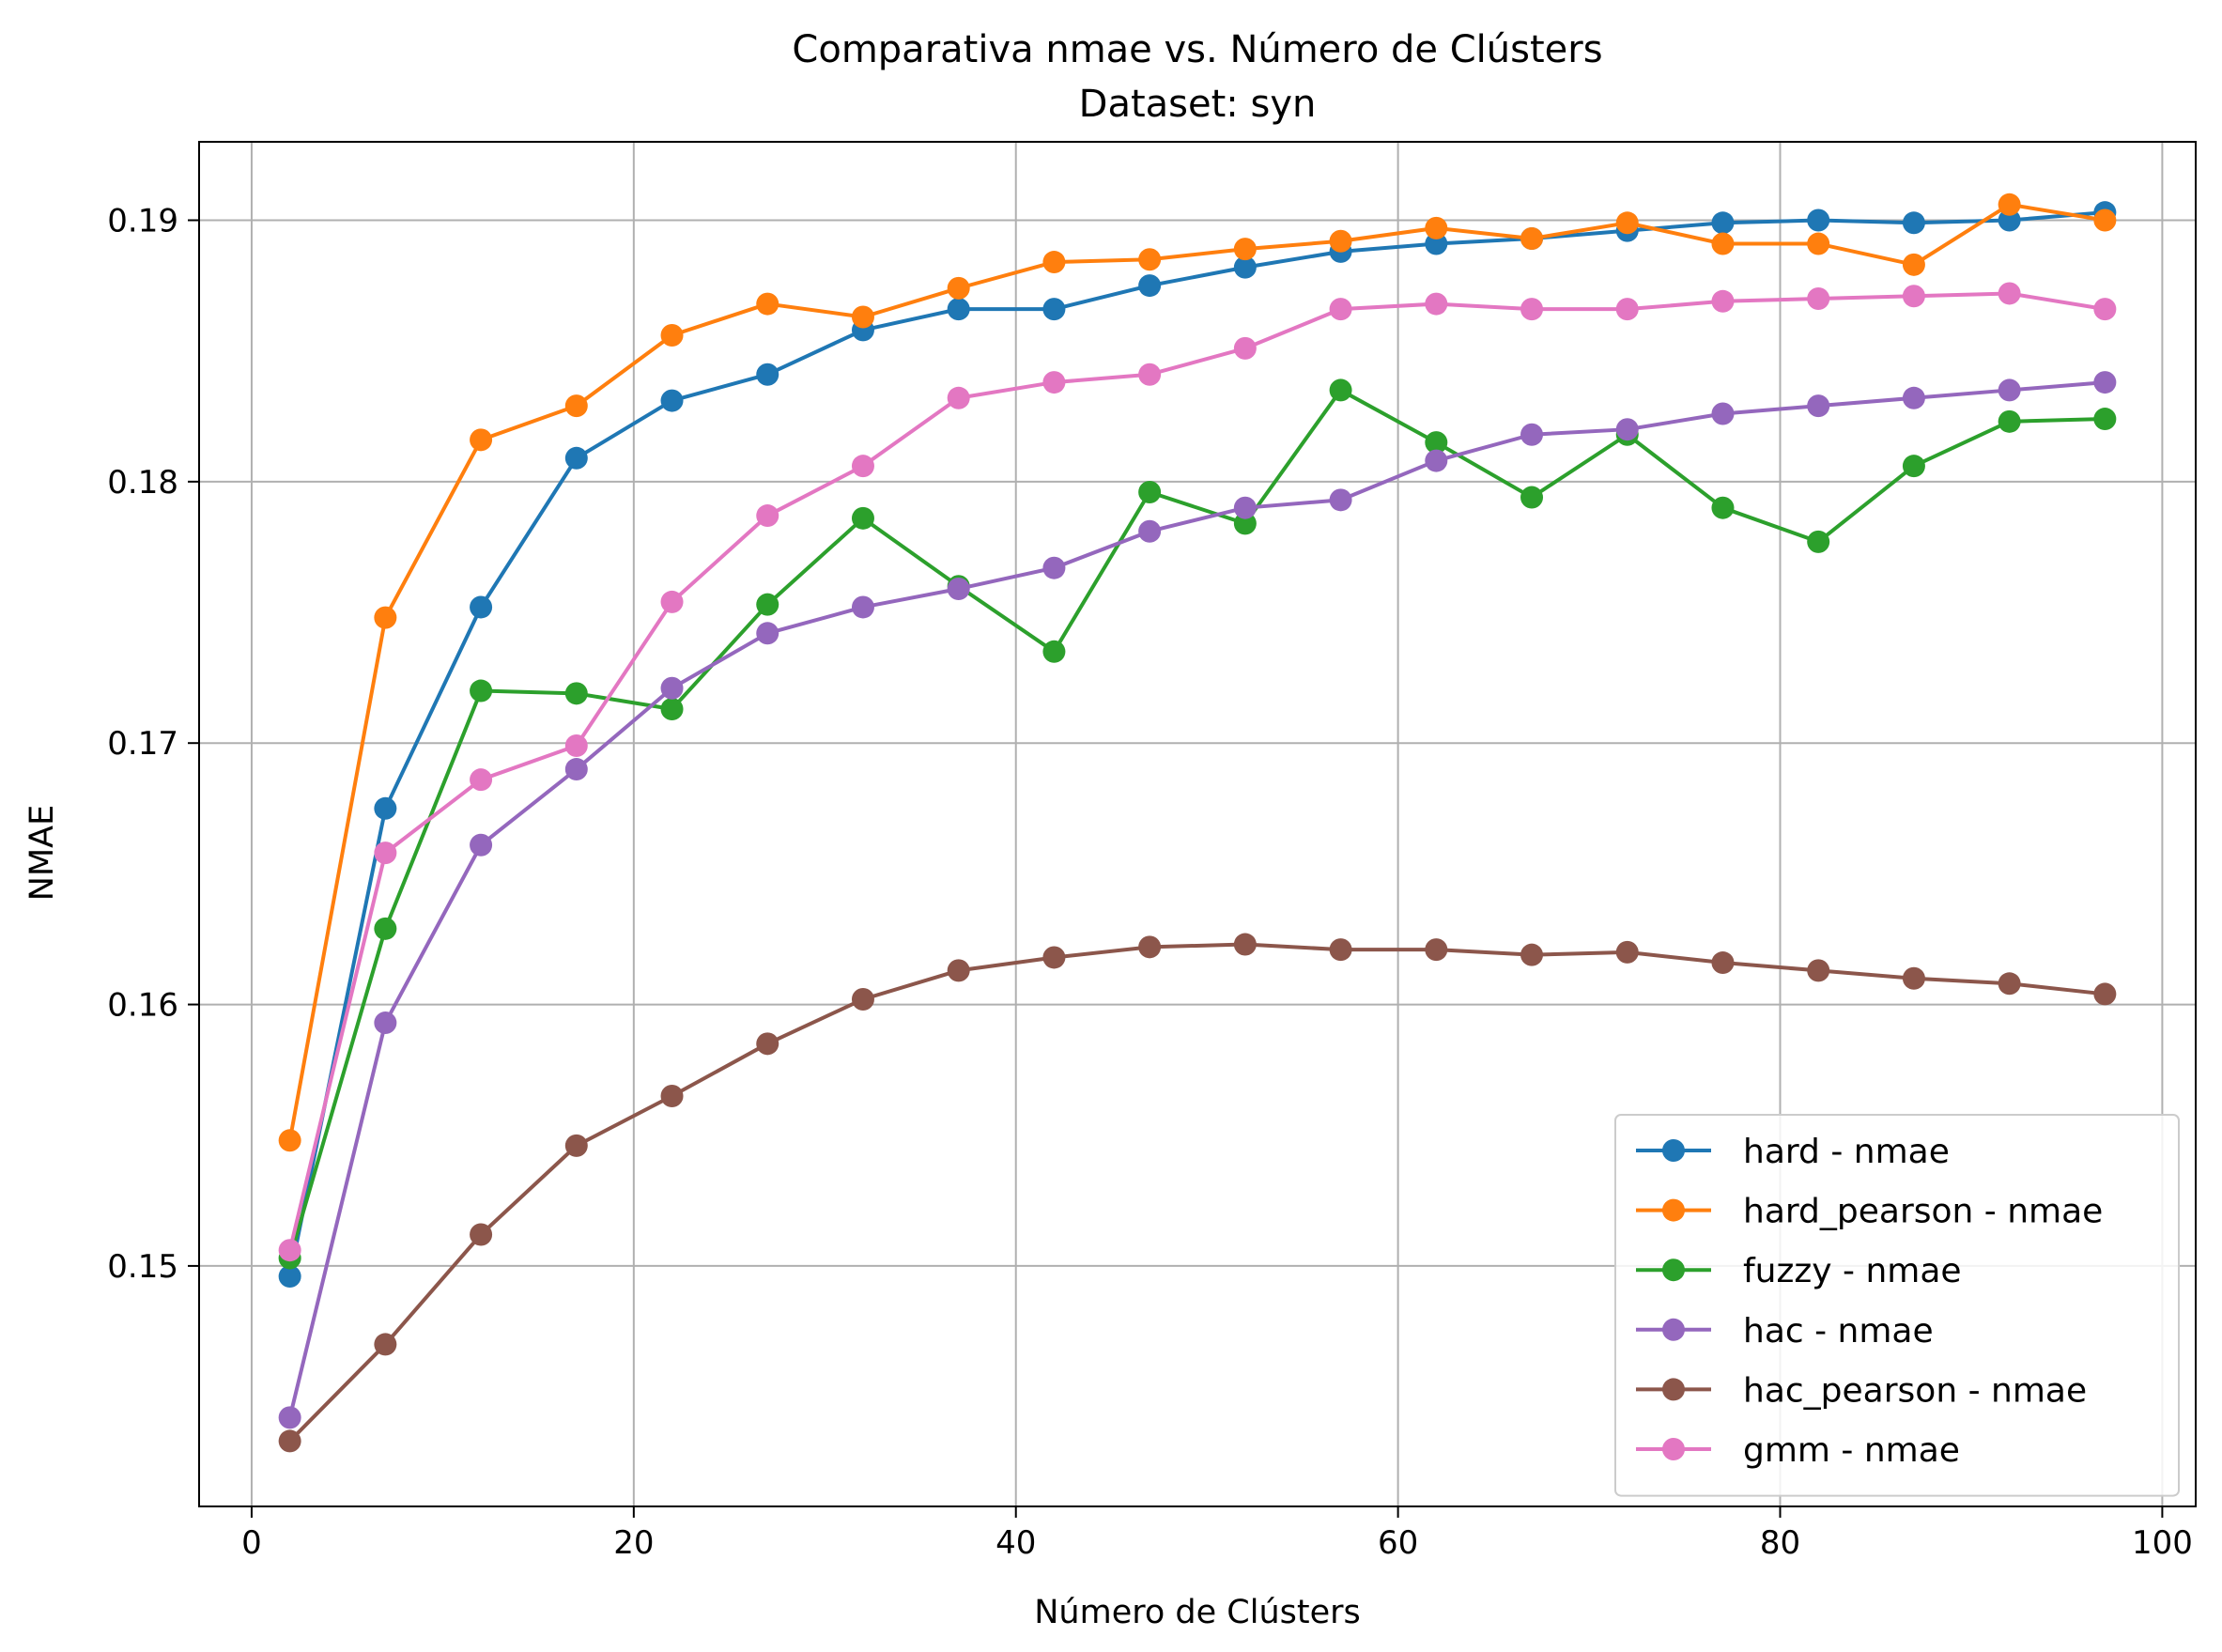 The height and width of the screenshot is (1652, 2222). I want to click on legend-label: hard_pearson - nmae, so click(1923, 1212).